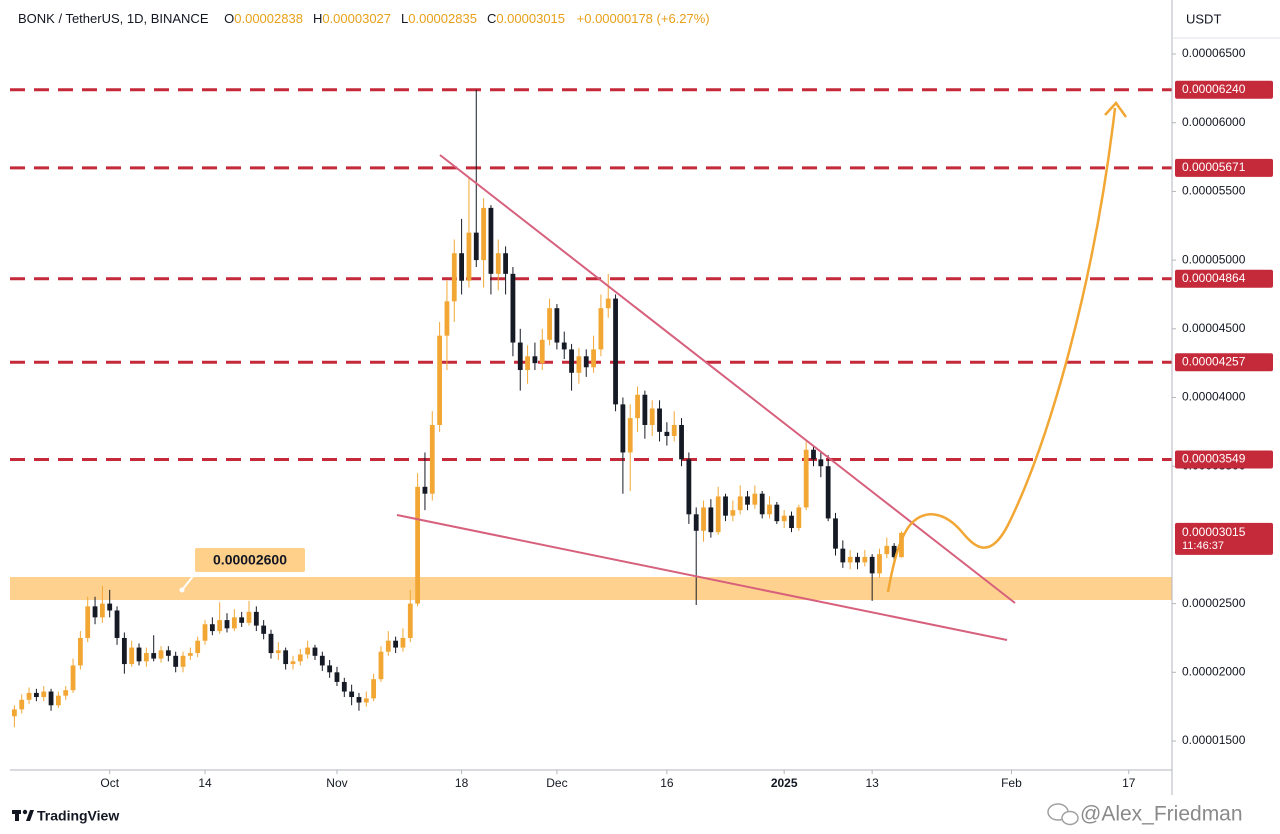 The image size is (1280, 834). Describe the element at coordinates (556, 783) in the screenshot. I see `x-tick-label: Dec` at that location.